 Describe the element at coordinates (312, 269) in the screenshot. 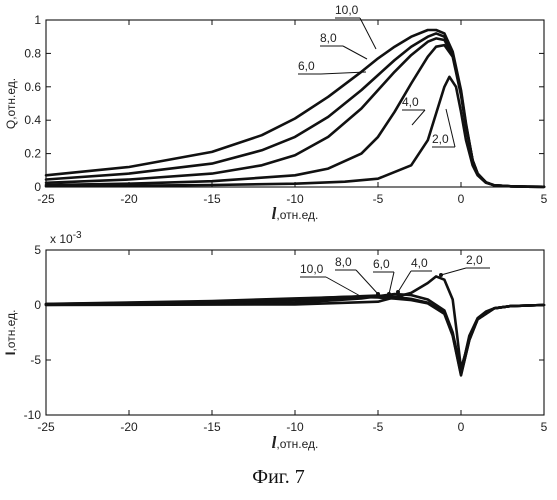

I see `i-series-label: 10,0` at that location.